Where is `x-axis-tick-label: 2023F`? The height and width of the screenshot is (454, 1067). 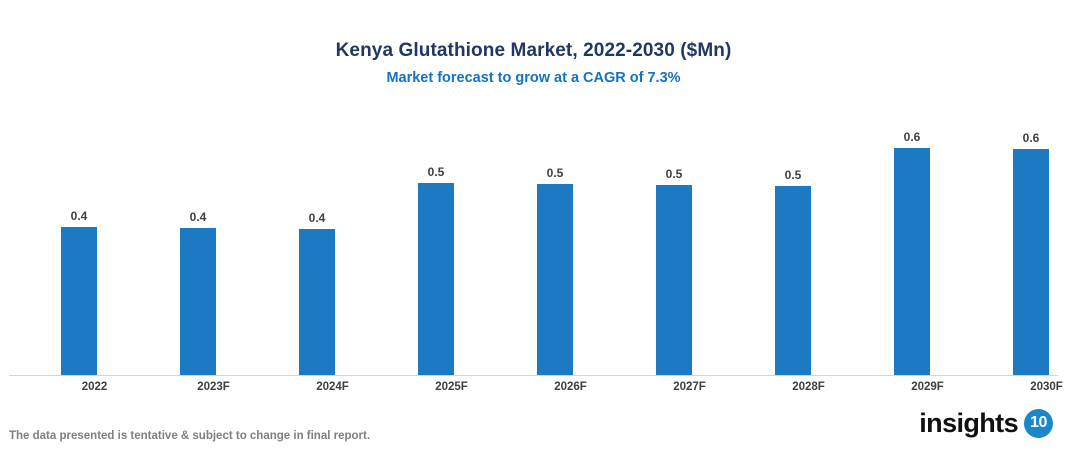 x-axis-tick-label: 2023F is located at coordinates (213, 387).